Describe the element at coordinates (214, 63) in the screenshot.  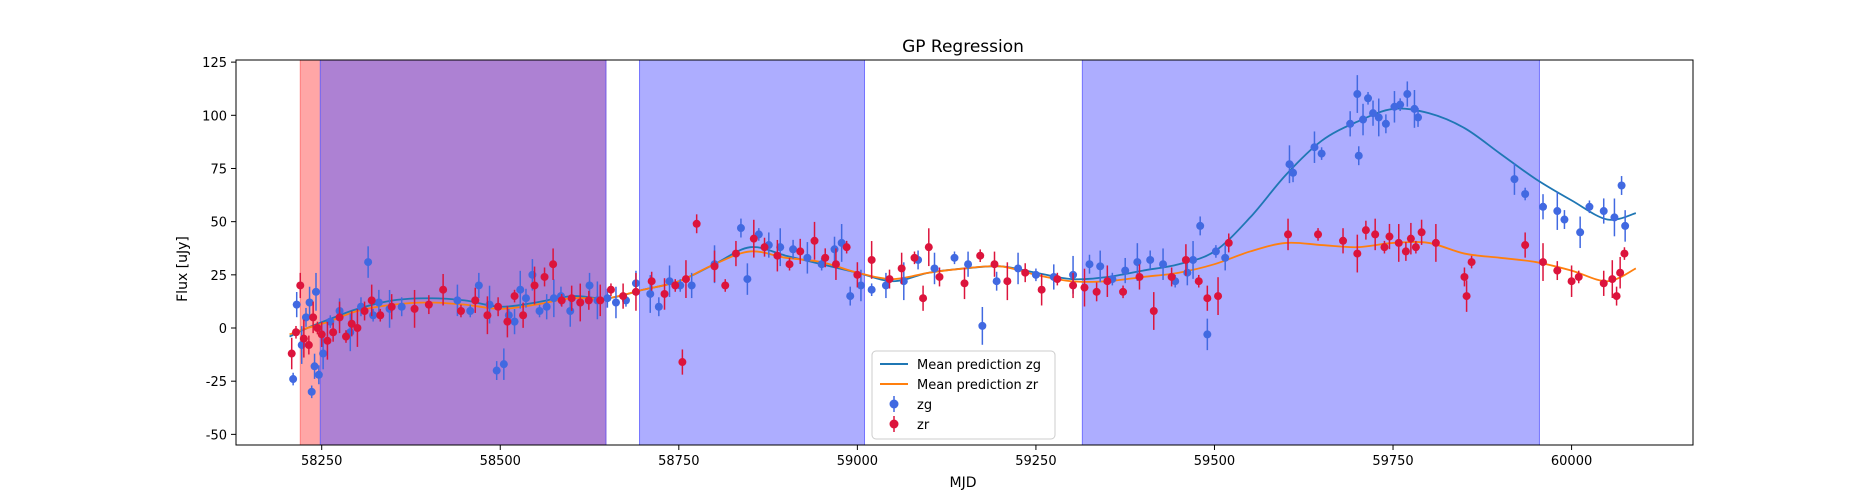
I see `y-tick-label: 125` at that location.